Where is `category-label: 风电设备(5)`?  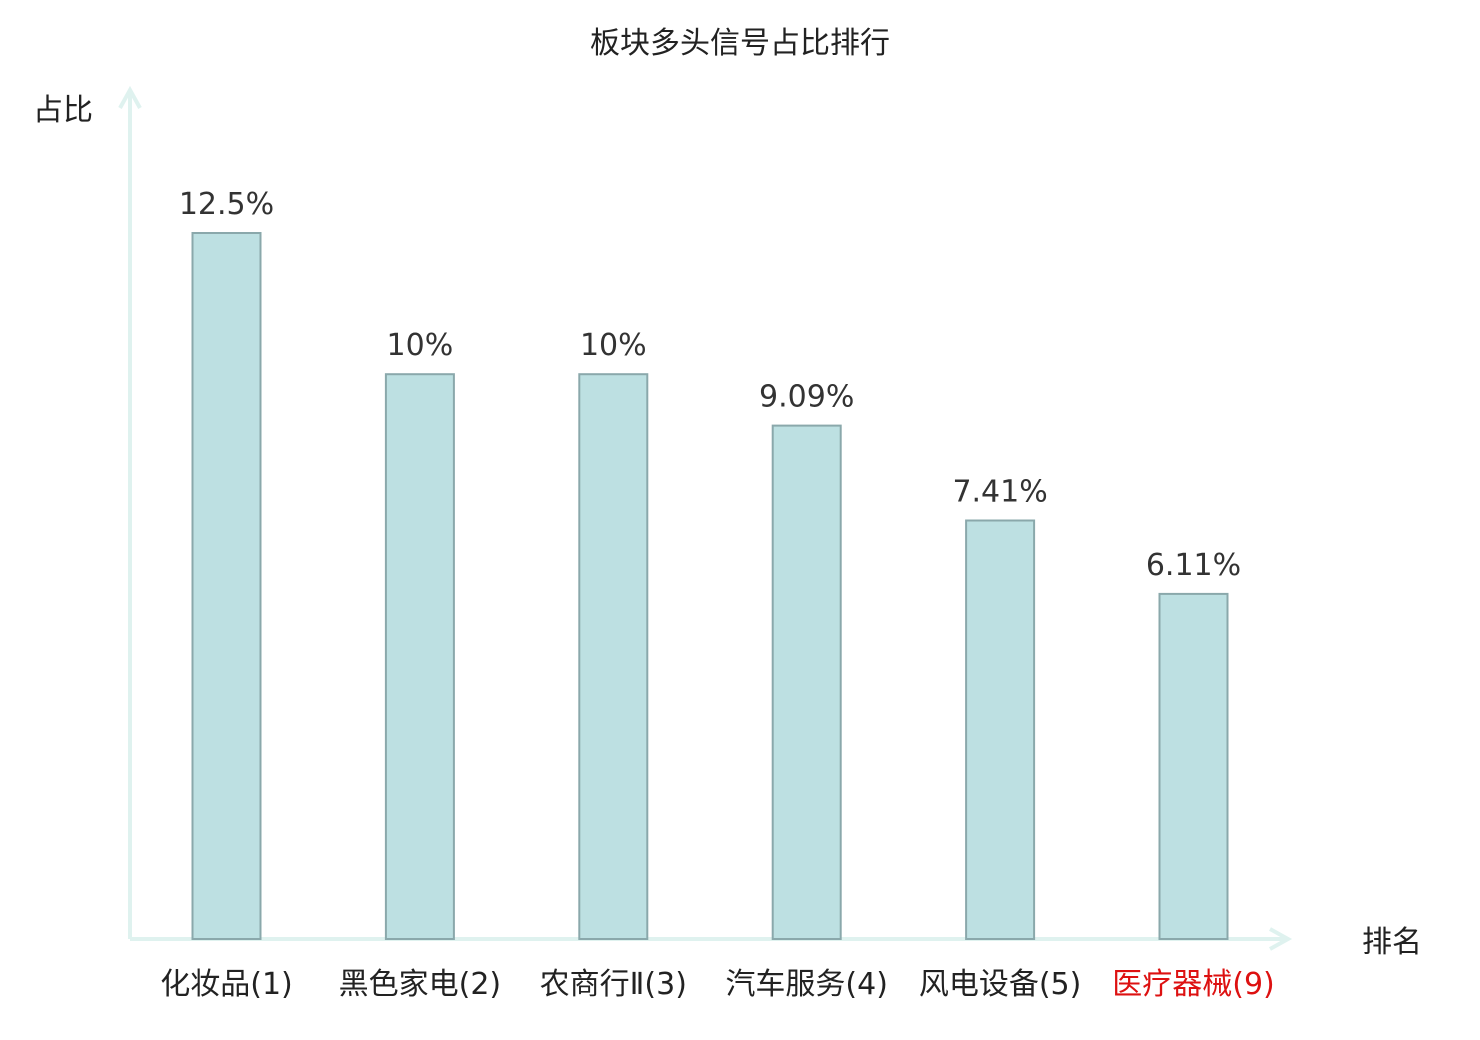
category-label: 风电设备(5) is located at coordinates (1000, 984).